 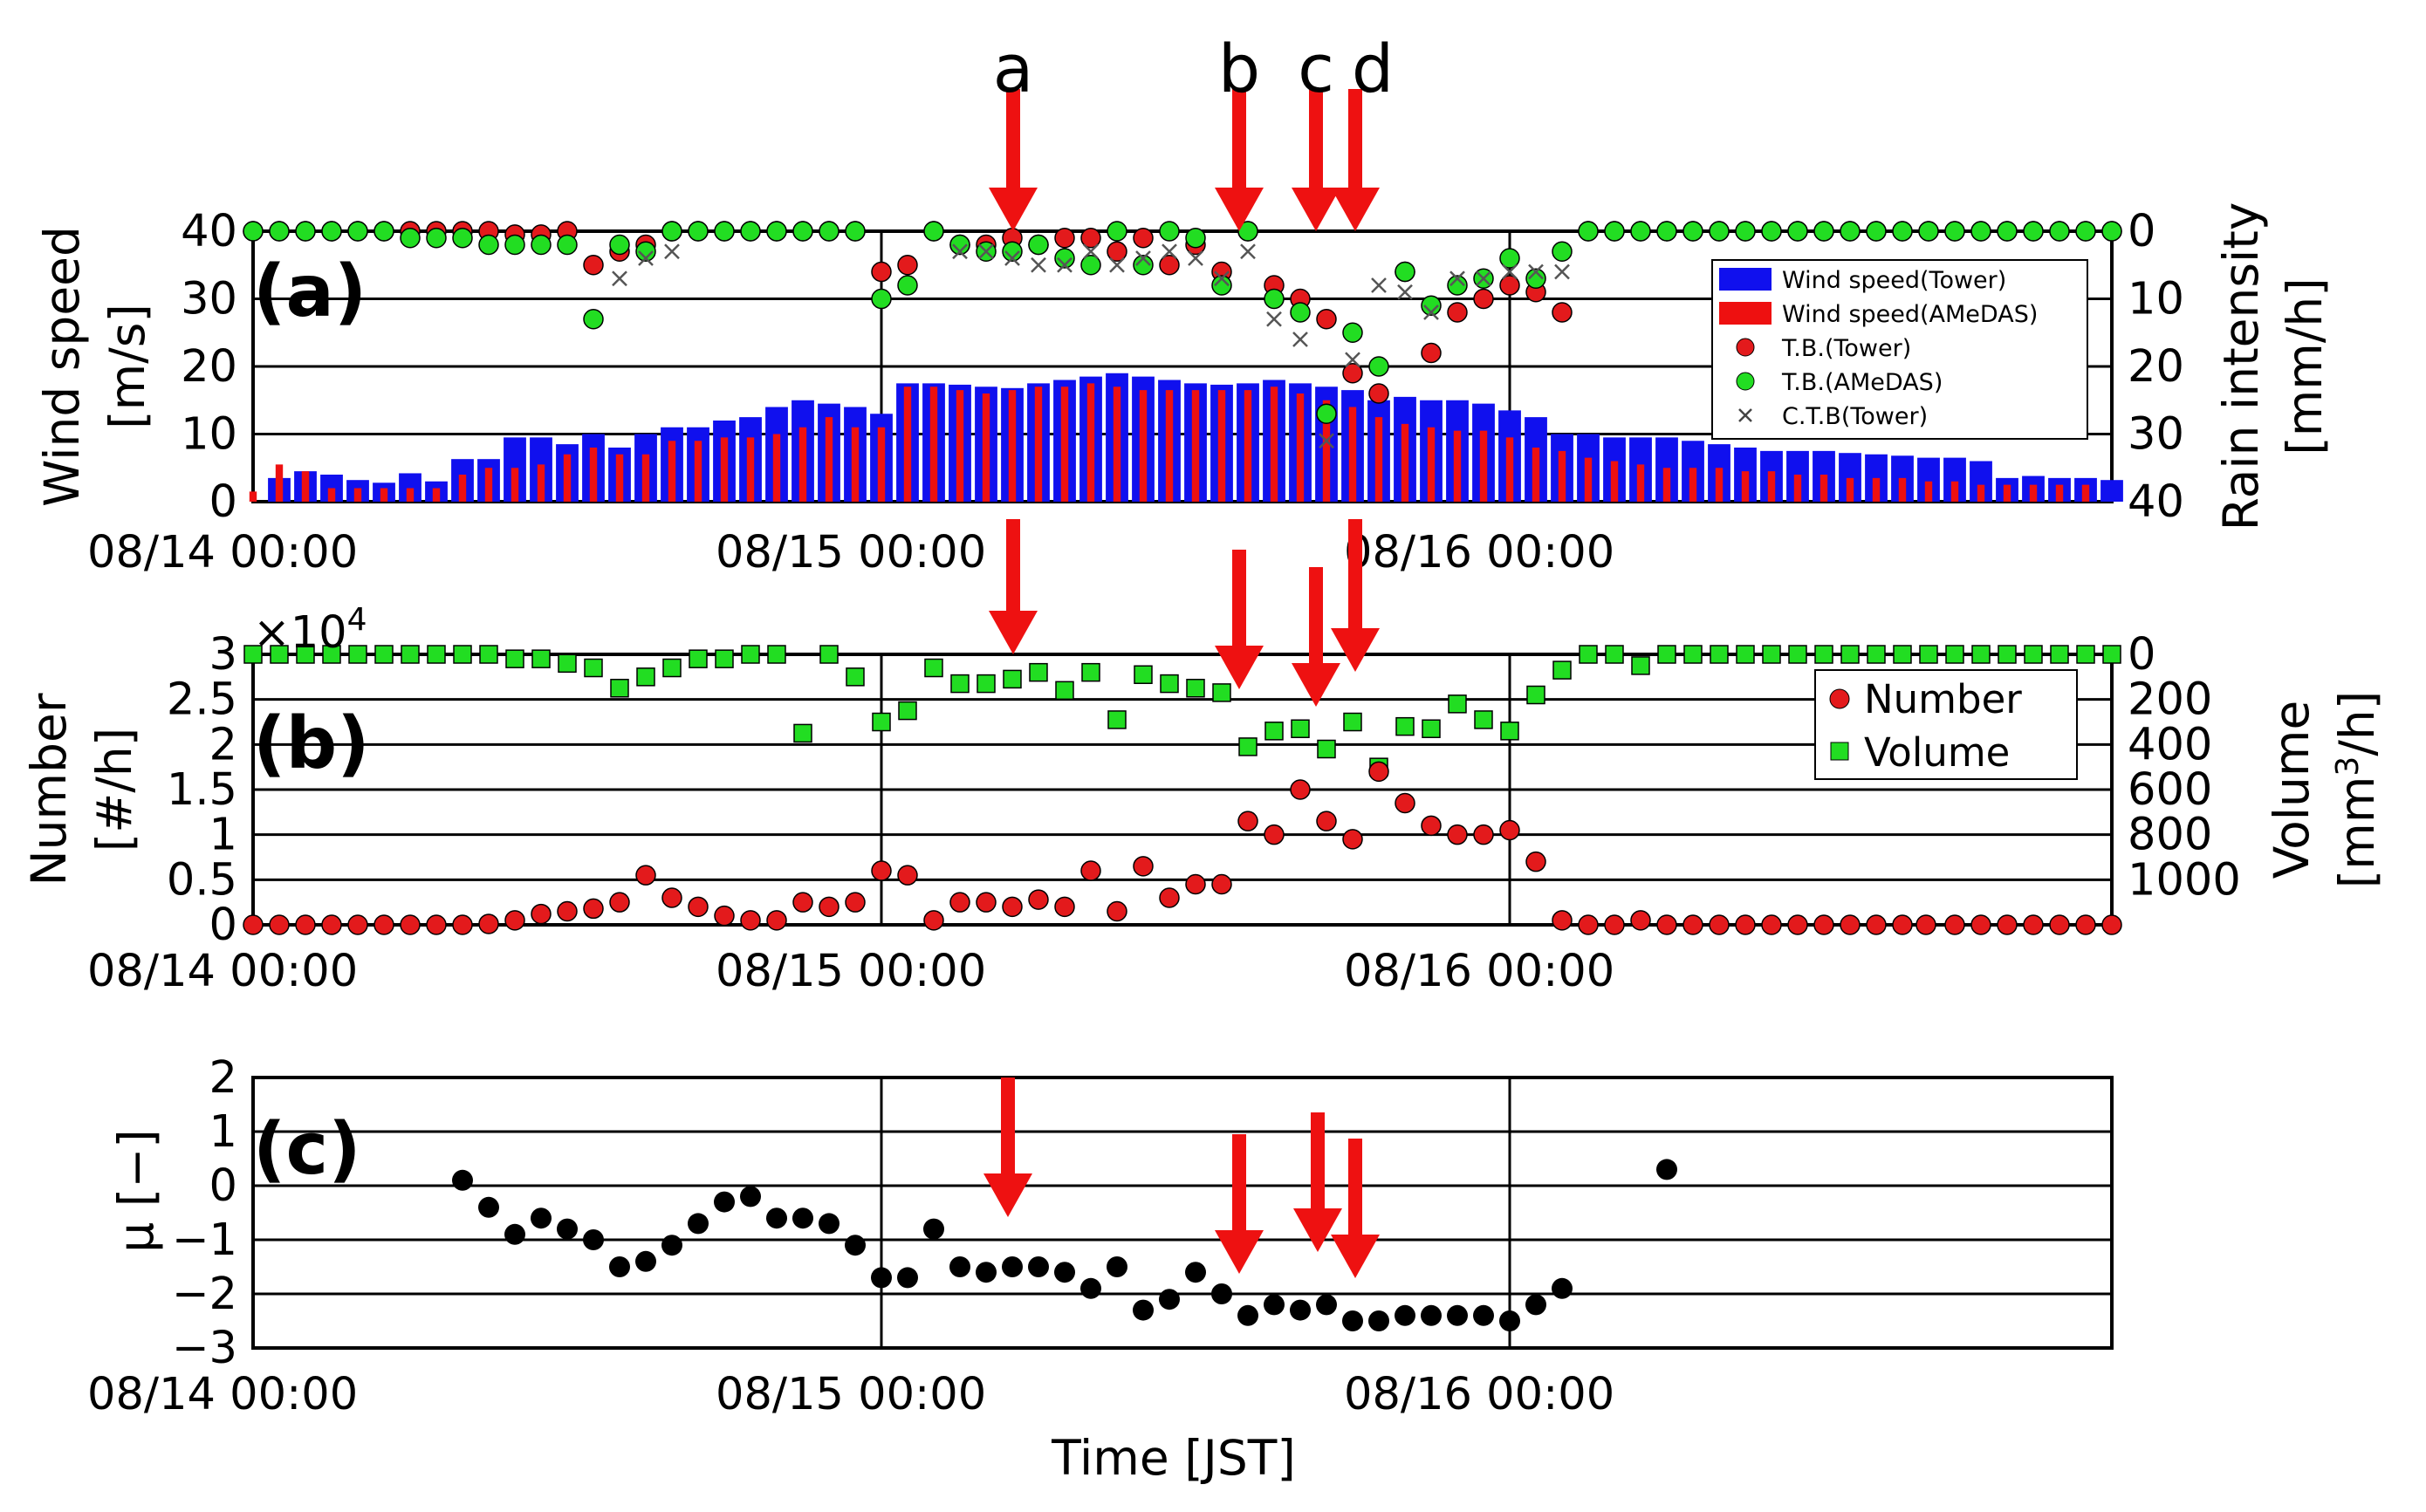 What do you see at coordinates (204, 1240) in the screenshot?
I see `panel-c-ytick-label: −1` at bounding box center [204, 1240].